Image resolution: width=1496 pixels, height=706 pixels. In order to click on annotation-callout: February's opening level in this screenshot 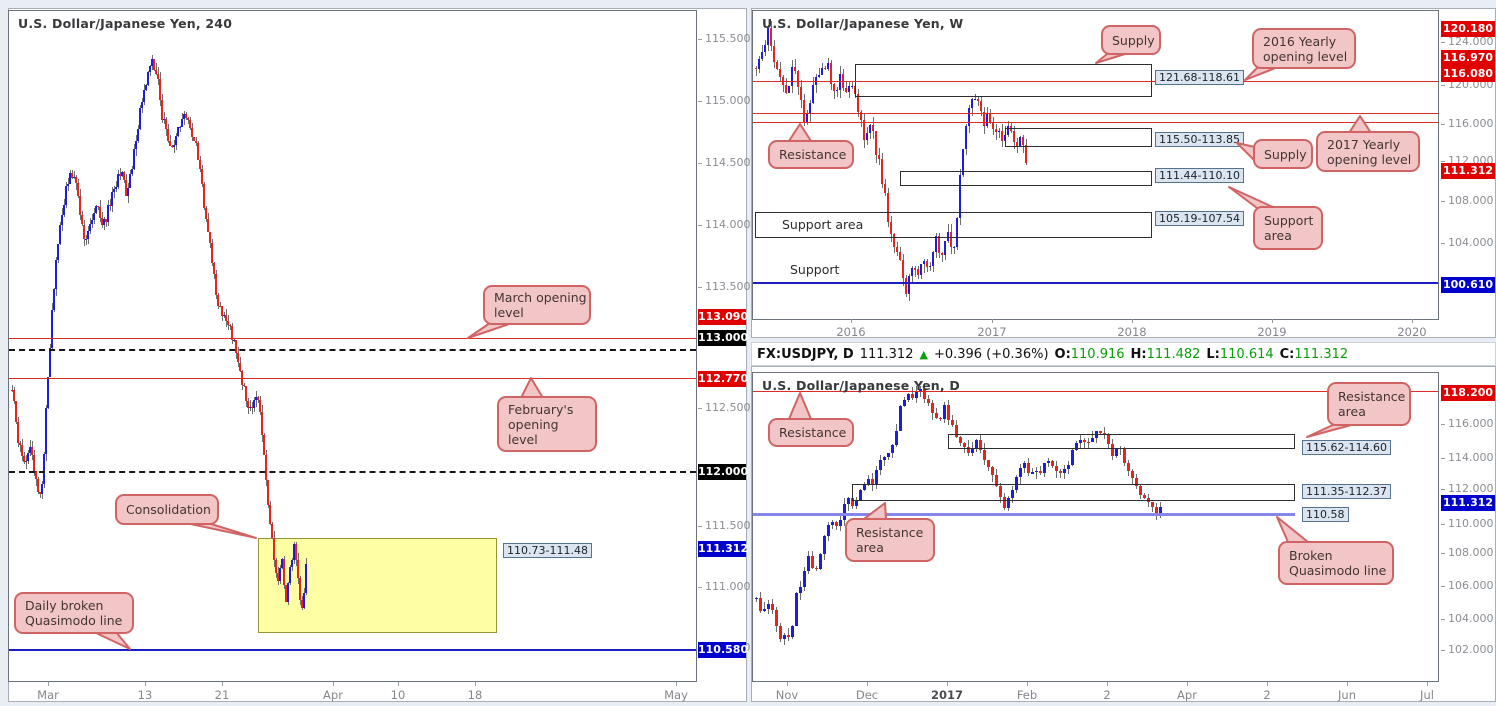, I will do `click(547, 424)`.